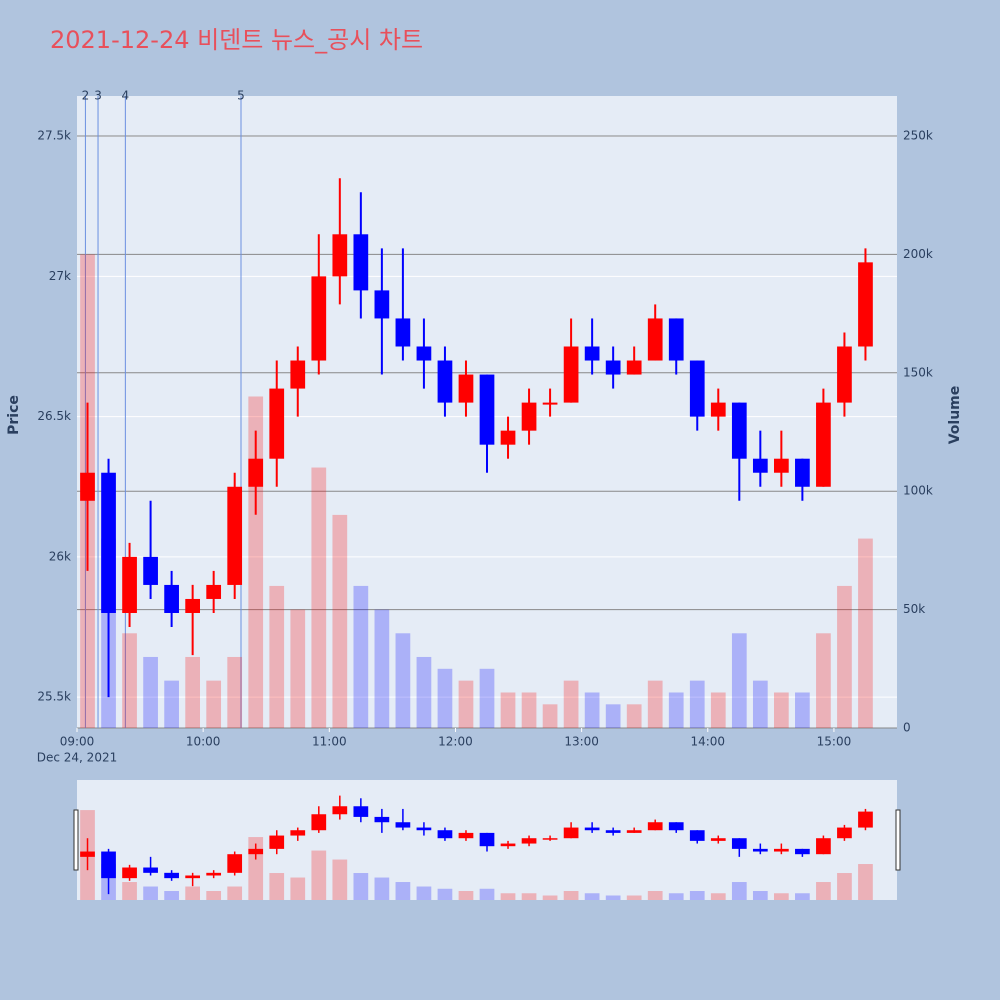 The height and width of the screenshot is (1000, 1000). I want to click on x-tick-label: 12:00, so click(455, 742).